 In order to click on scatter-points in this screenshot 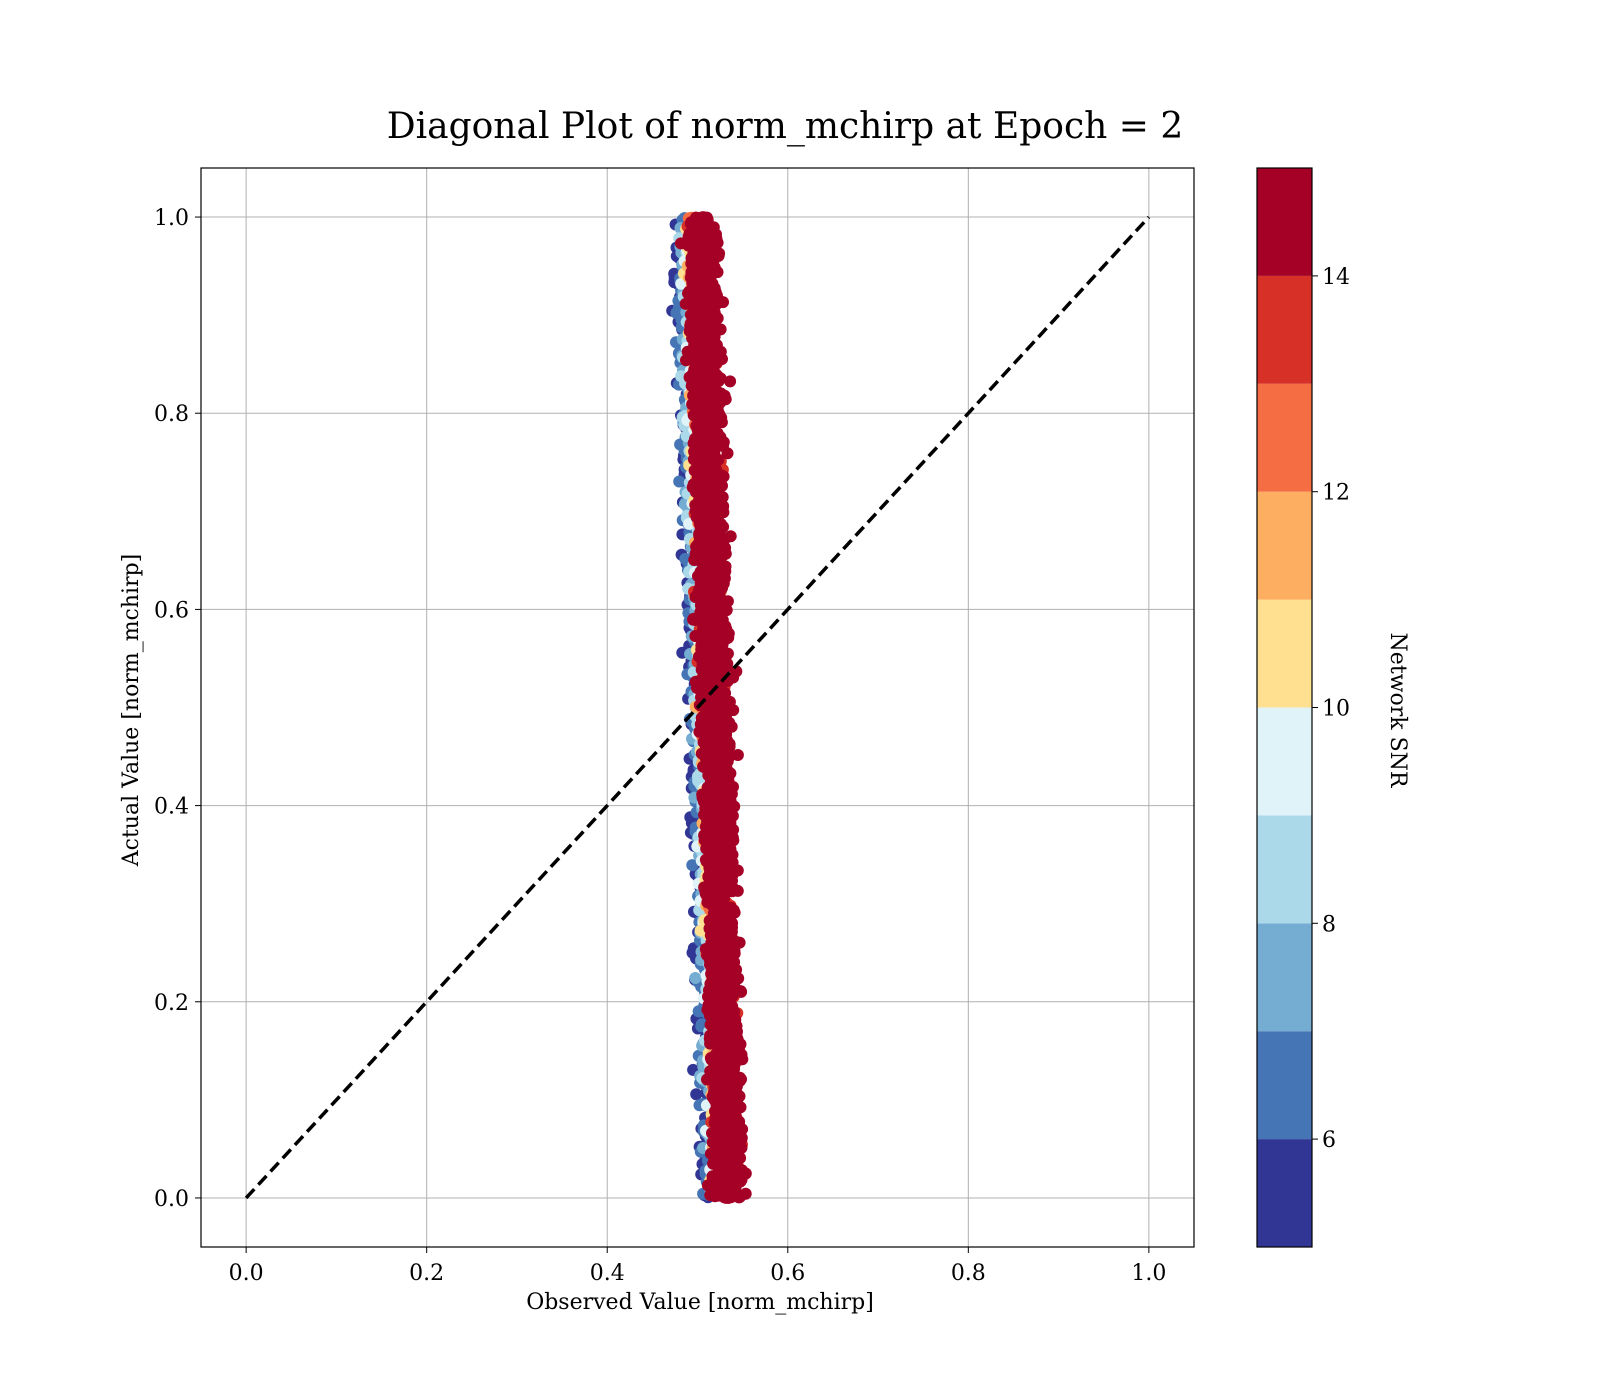, I will do `click(709, 707)`.